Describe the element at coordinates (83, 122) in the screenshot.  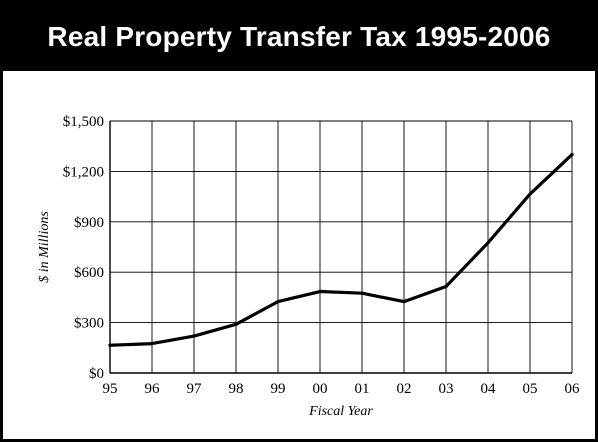
I see `y-tick-label: $1,500` at that location.